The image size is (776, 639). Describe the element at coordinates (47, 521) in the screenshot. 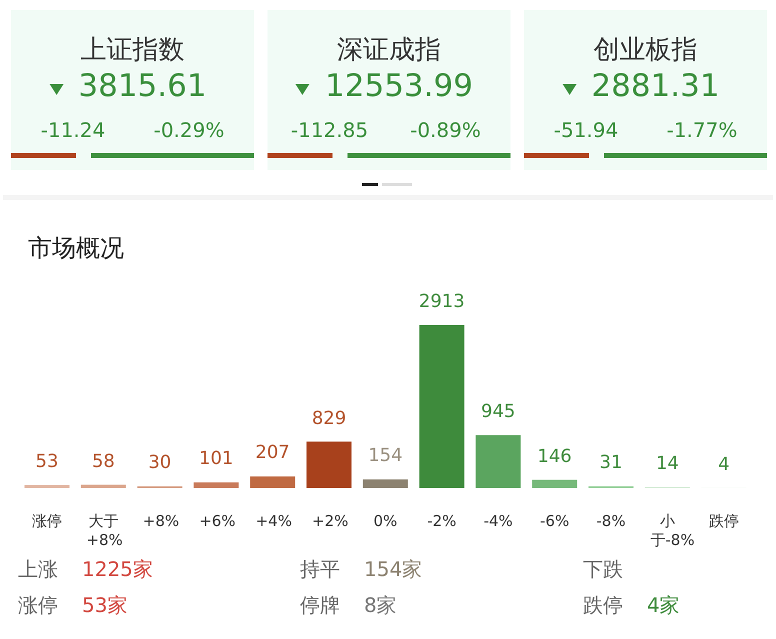

I see `x-tick-label: 涨停` at that location.